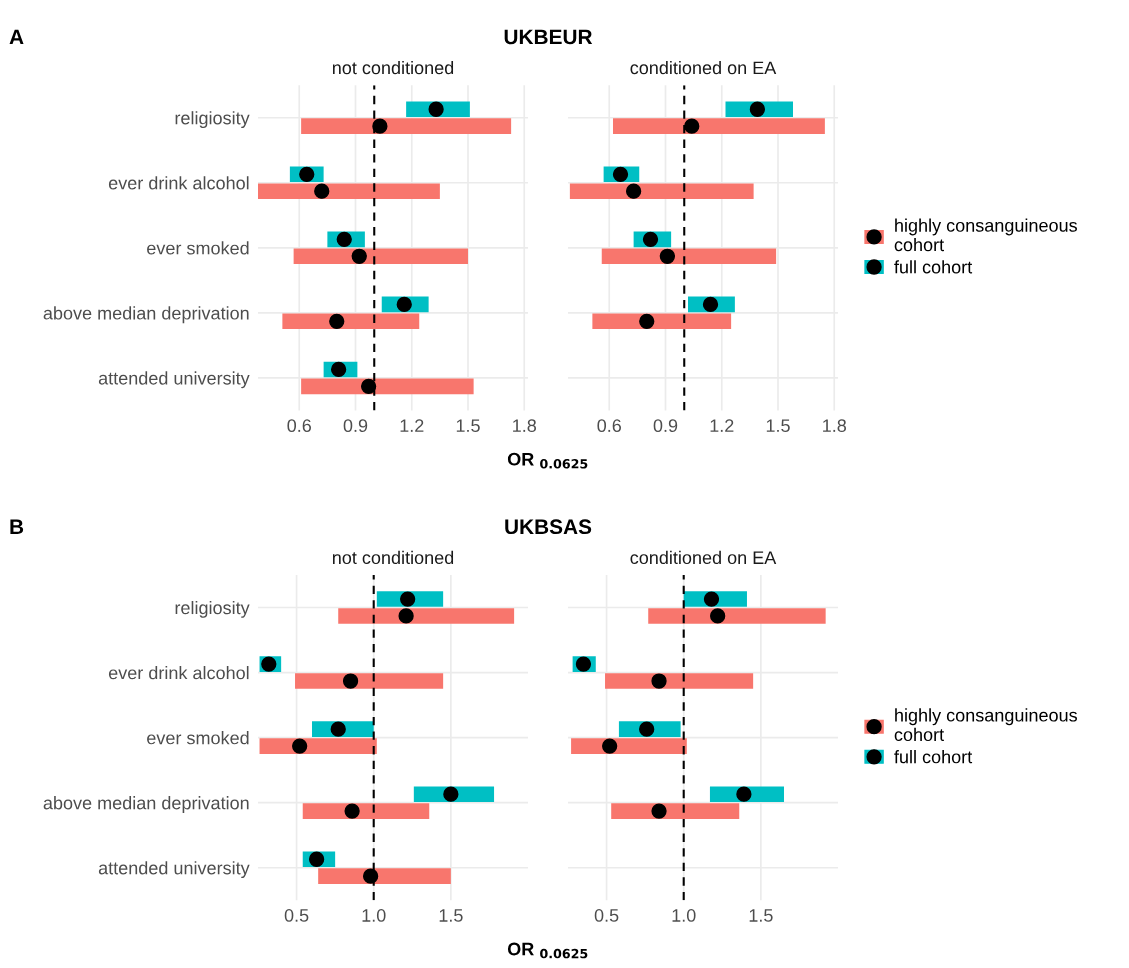 This screenshot has height=968, width=1129. I want to click on chart-title: UKBSAS, so click(548, 527).